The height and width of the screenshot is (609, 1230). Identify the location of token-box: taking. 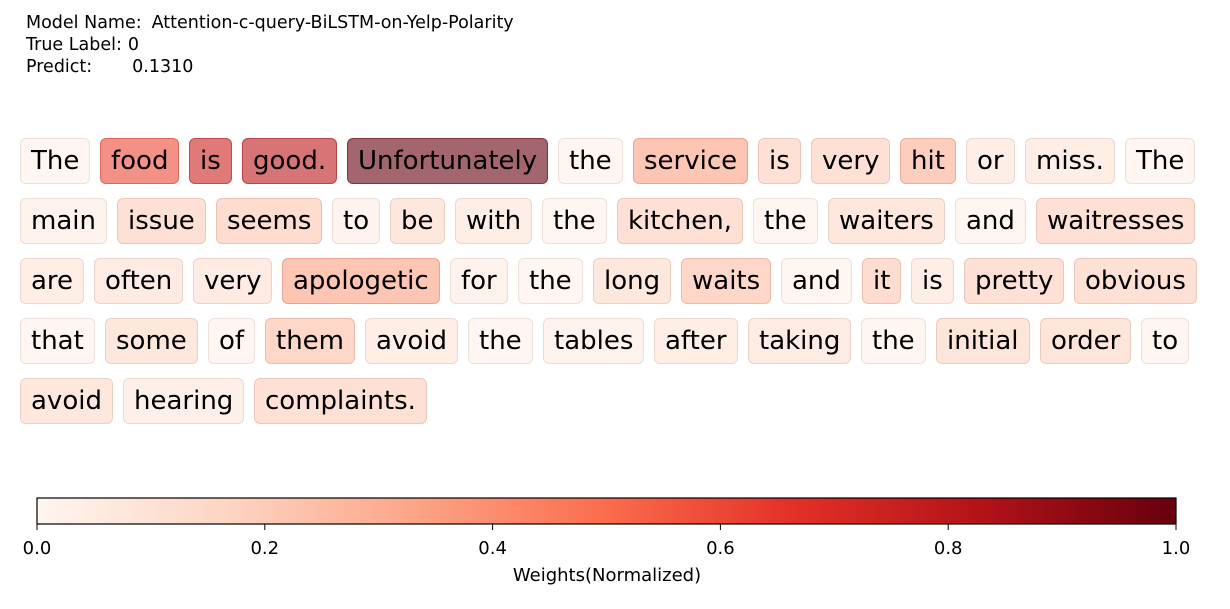
(800, 341).